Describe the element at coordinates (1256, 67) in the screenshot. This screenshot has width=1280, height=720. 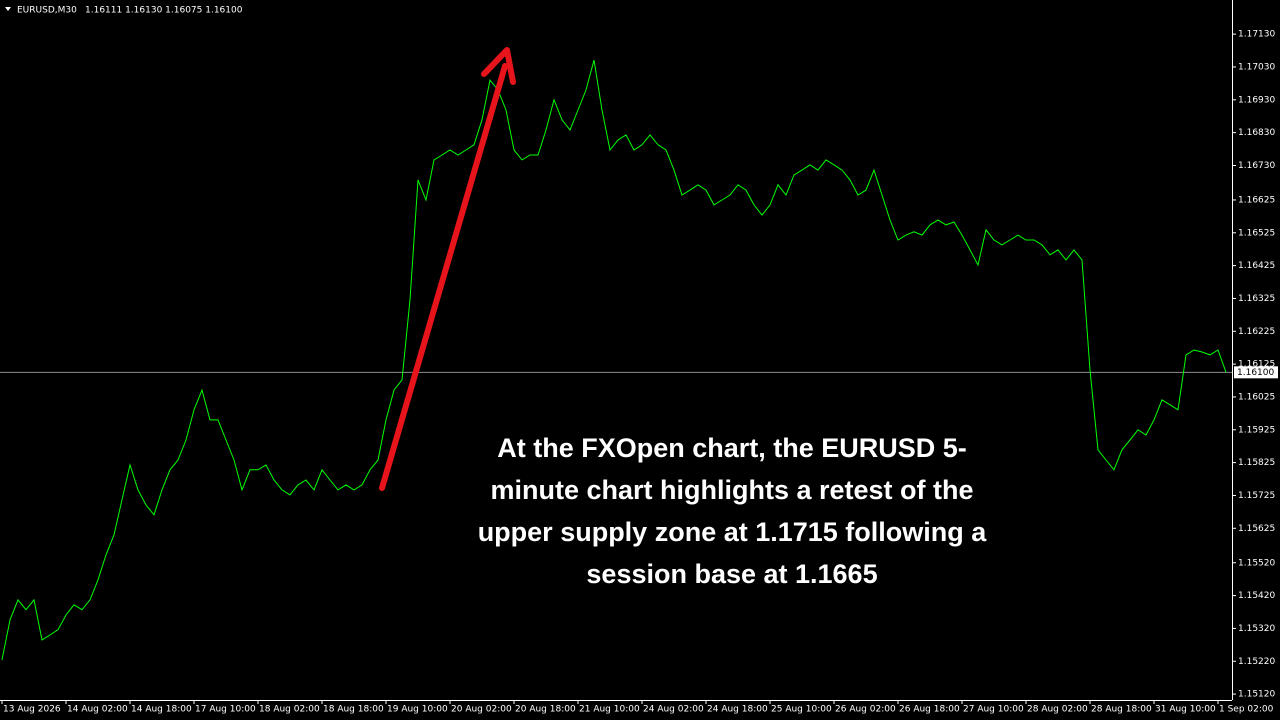
I see `y-tick-label: 1.17030` at that location.